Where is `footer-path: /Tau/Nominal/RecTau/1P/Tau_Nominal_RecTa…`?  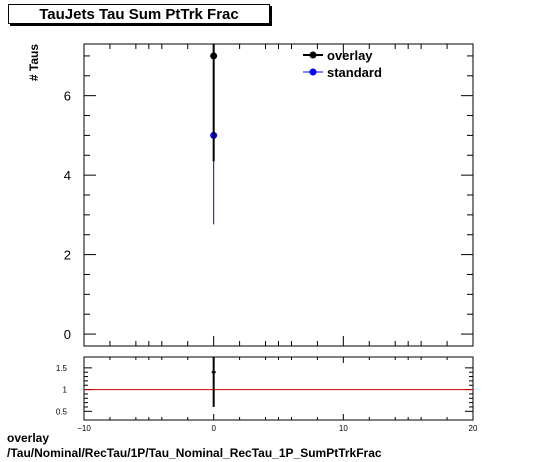
footer-path: /Tau/Nominal/RecTau/1P/Tau_Nominal_RecTa… is located at coordinates (194, 453).